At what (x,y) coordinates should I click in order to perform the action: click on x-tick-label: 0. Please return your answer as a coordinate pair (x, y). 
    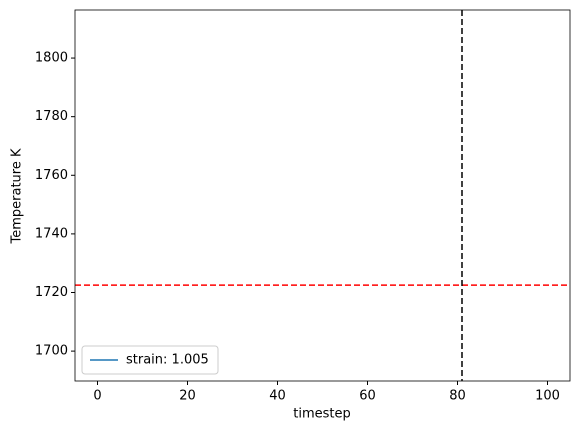
    Looking at the image, I should click on (97, 396).